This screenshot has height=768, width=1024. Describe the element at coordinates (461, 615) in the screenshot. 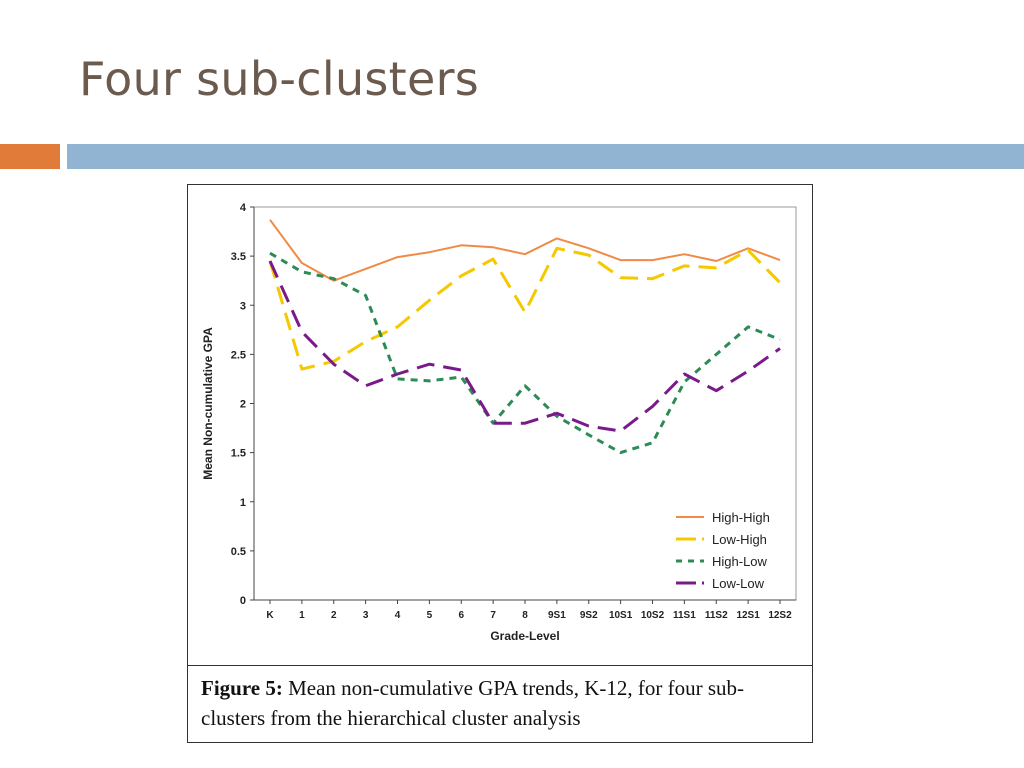

I see `x-tick-label: 6` at that location.